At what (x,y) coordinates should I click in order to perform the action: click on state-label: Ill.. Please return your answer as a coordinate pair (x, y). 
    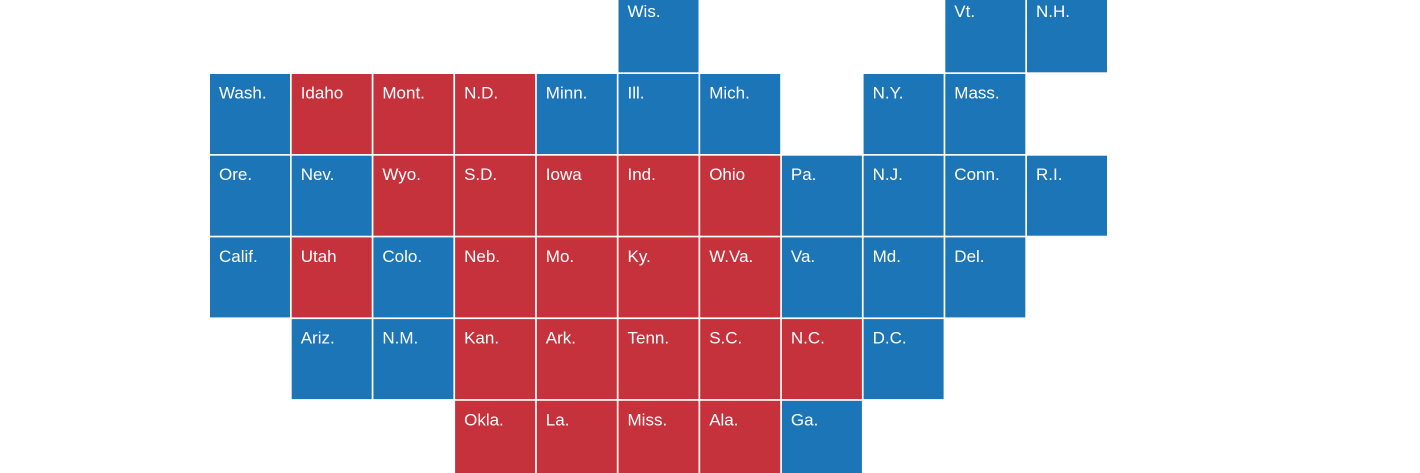
    Looking at the image, I should click on (636, 92).